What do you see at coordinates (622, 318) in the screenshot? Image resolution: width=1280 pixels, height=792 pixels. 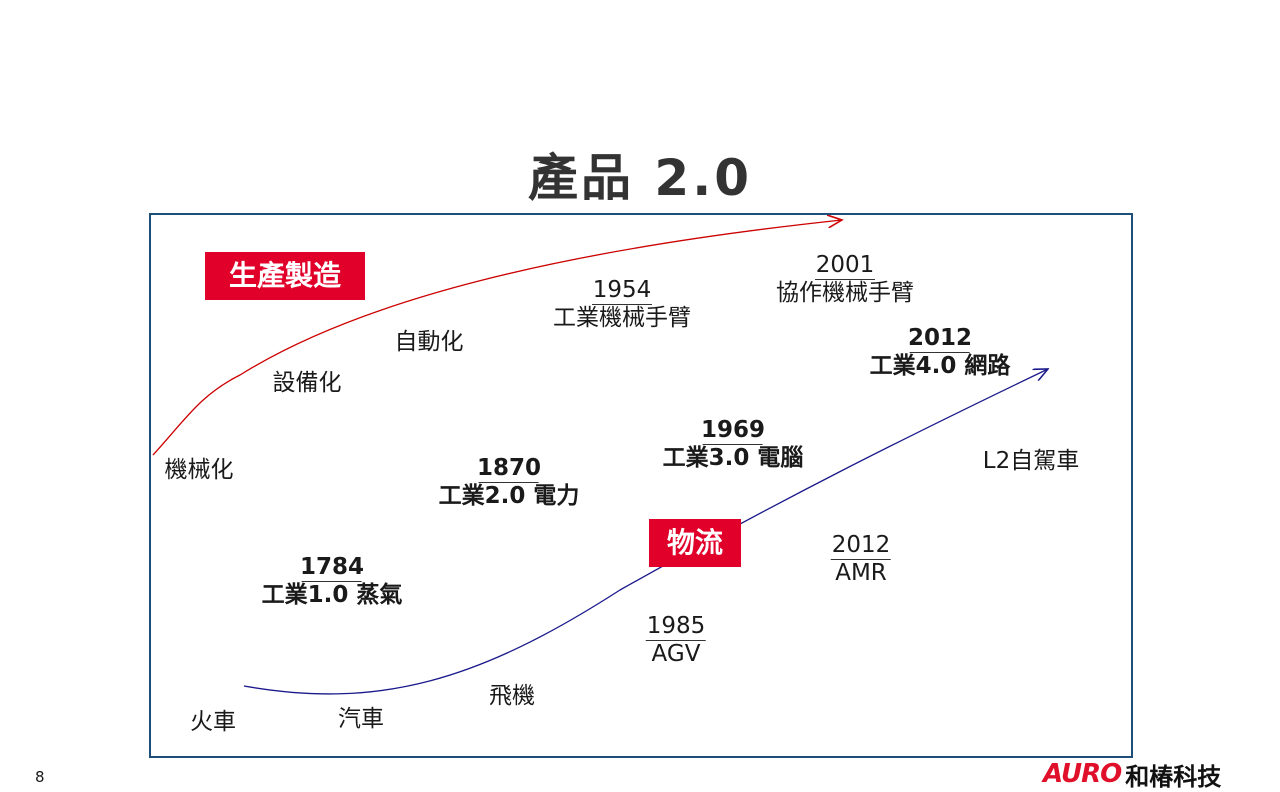 I see `milestone-label: 工業機械手臂` at bounding box center [622, 318].